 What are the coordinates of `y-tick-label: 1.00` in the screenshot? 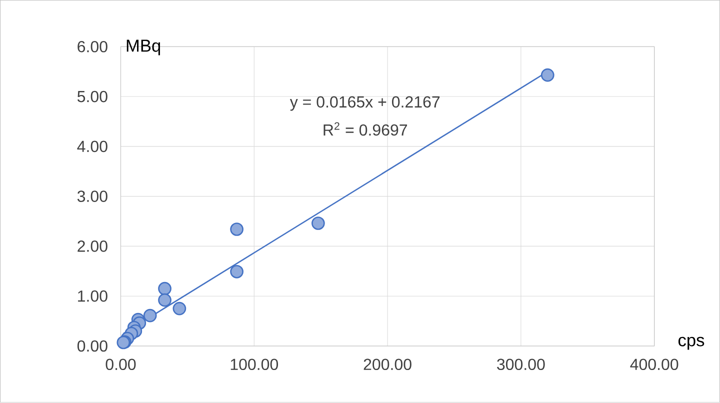 It's located at (93, 296).